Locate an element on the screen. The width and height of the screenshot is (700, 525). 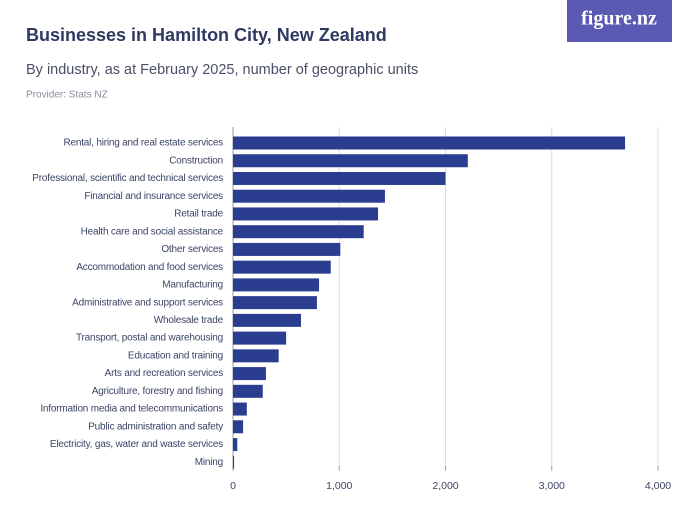
x-tick-label: 0 is located at coordinates (233, 486).